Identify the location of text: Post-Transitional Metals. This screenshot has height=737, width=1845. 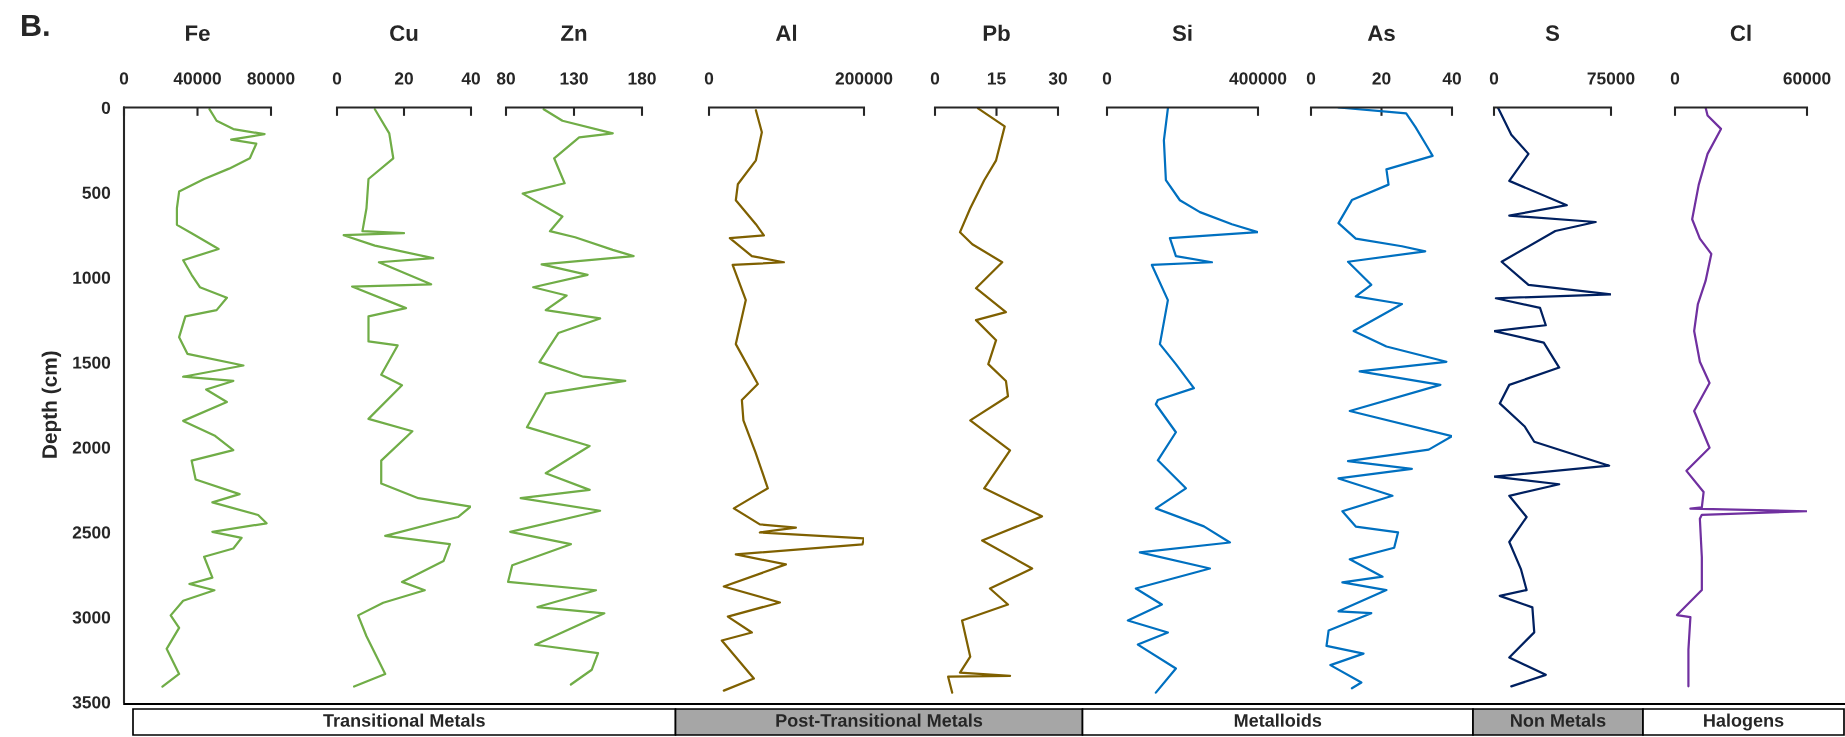
(879, 720).